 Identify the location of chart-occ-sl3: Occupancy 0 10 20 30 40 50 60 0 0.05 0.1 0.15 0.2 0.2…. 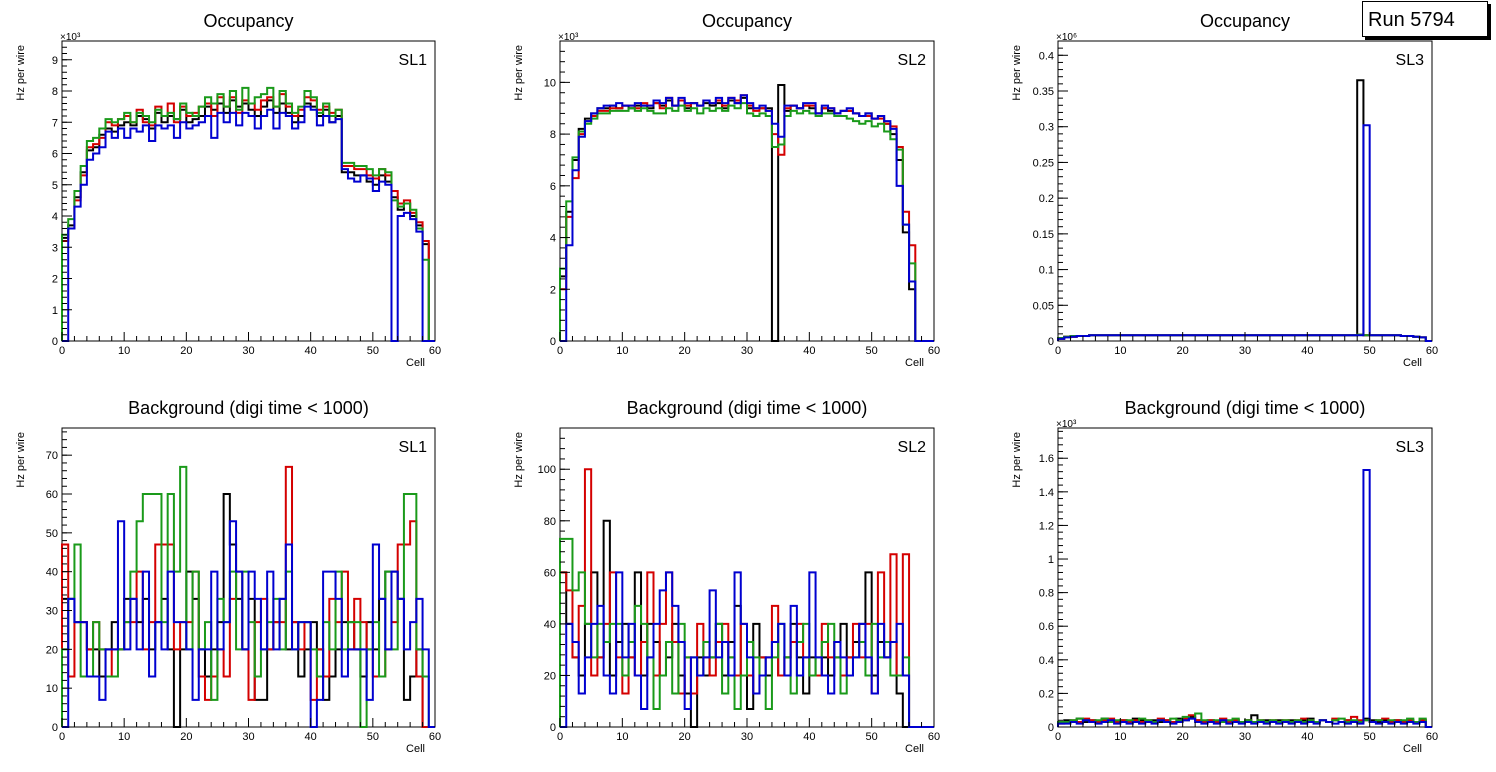
(1224, 190).